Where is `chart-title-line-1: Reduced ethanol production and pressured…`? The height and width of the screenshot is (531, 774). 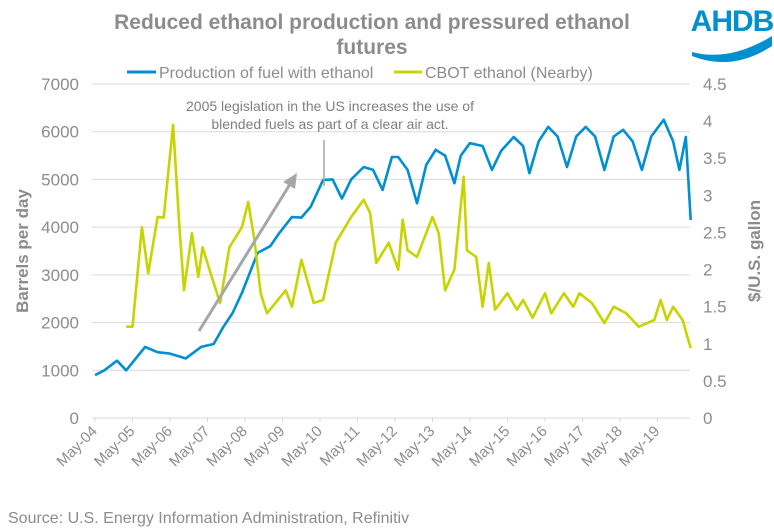
chart-title-line-1: Reduced ethanol production and pressured… is located at coordinates (372, 22).